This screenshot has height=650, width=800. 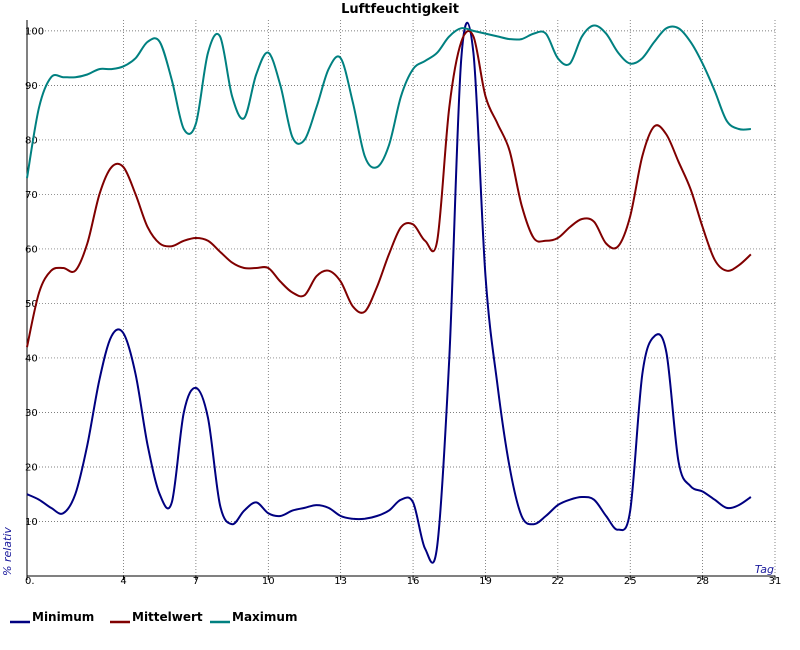 I want to click on x-tick-label: 28, so click(x=702, y=581).